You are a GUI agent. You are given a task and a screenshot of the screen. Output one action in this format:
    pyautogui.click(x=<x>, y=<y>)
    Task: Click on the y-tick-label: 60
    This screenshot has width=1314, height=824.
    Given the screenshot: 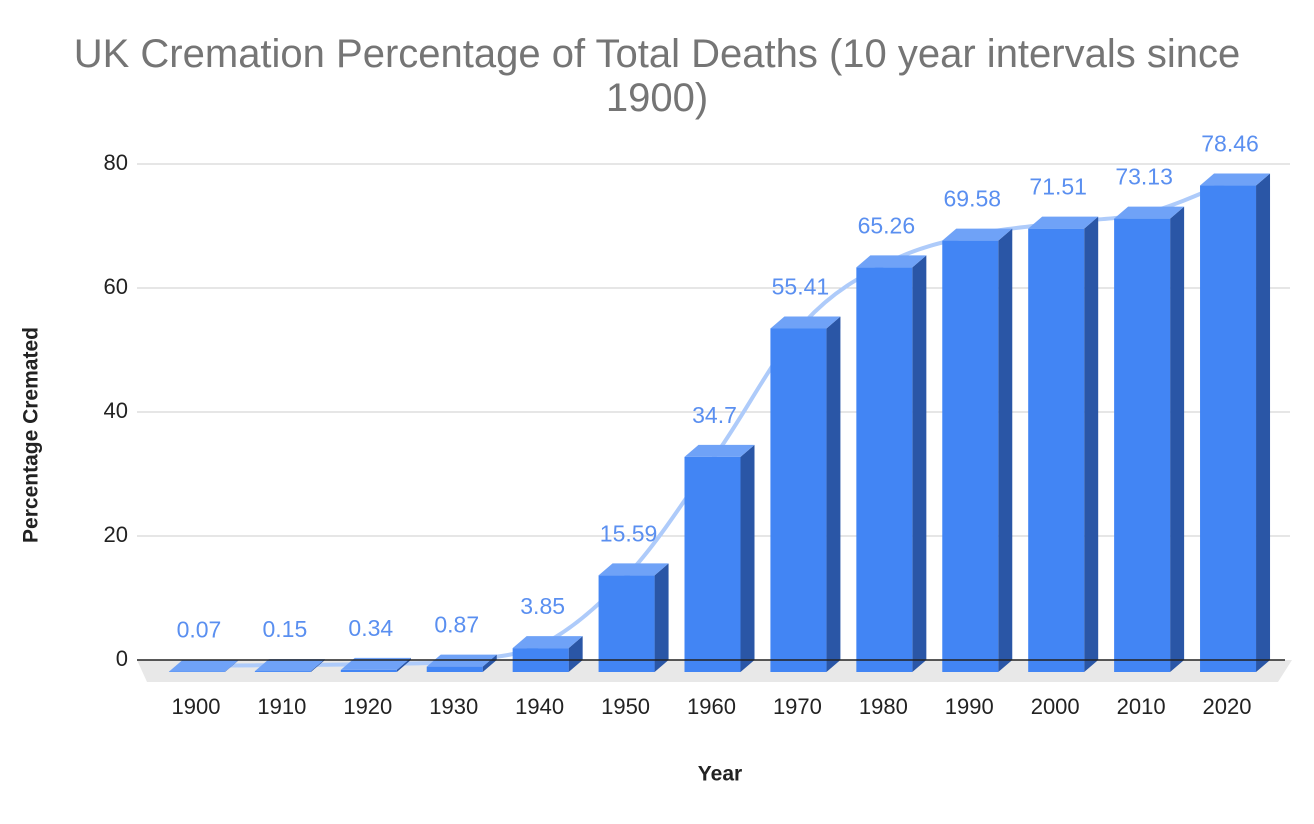 What is the action you would take?
    pyautogui.click(x=116, y=286)
    